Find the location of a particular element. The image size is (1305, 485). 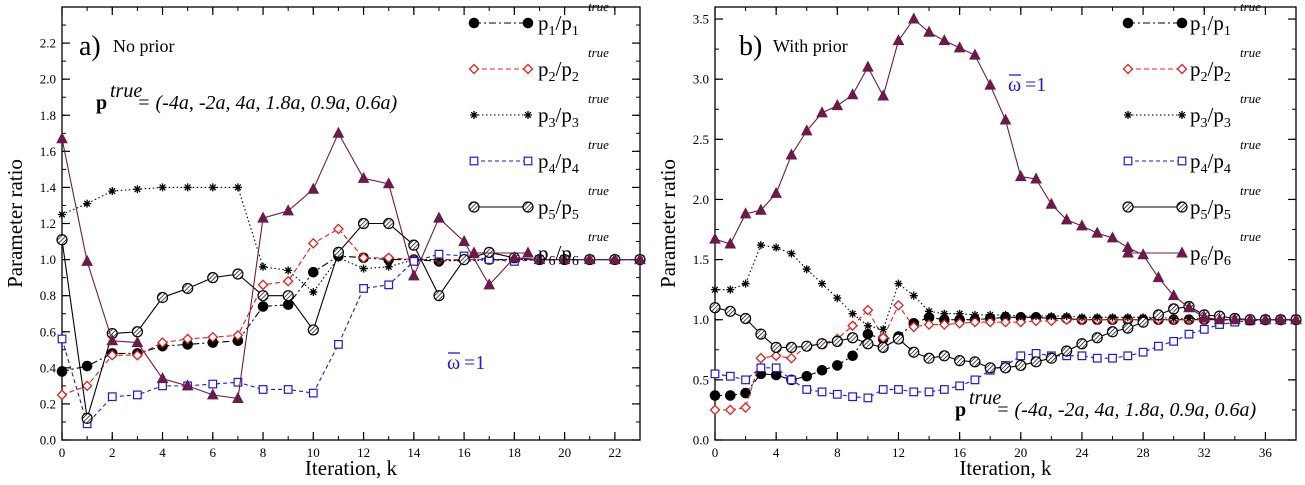

panel-title: With prior is located at coordinates (810, 46).